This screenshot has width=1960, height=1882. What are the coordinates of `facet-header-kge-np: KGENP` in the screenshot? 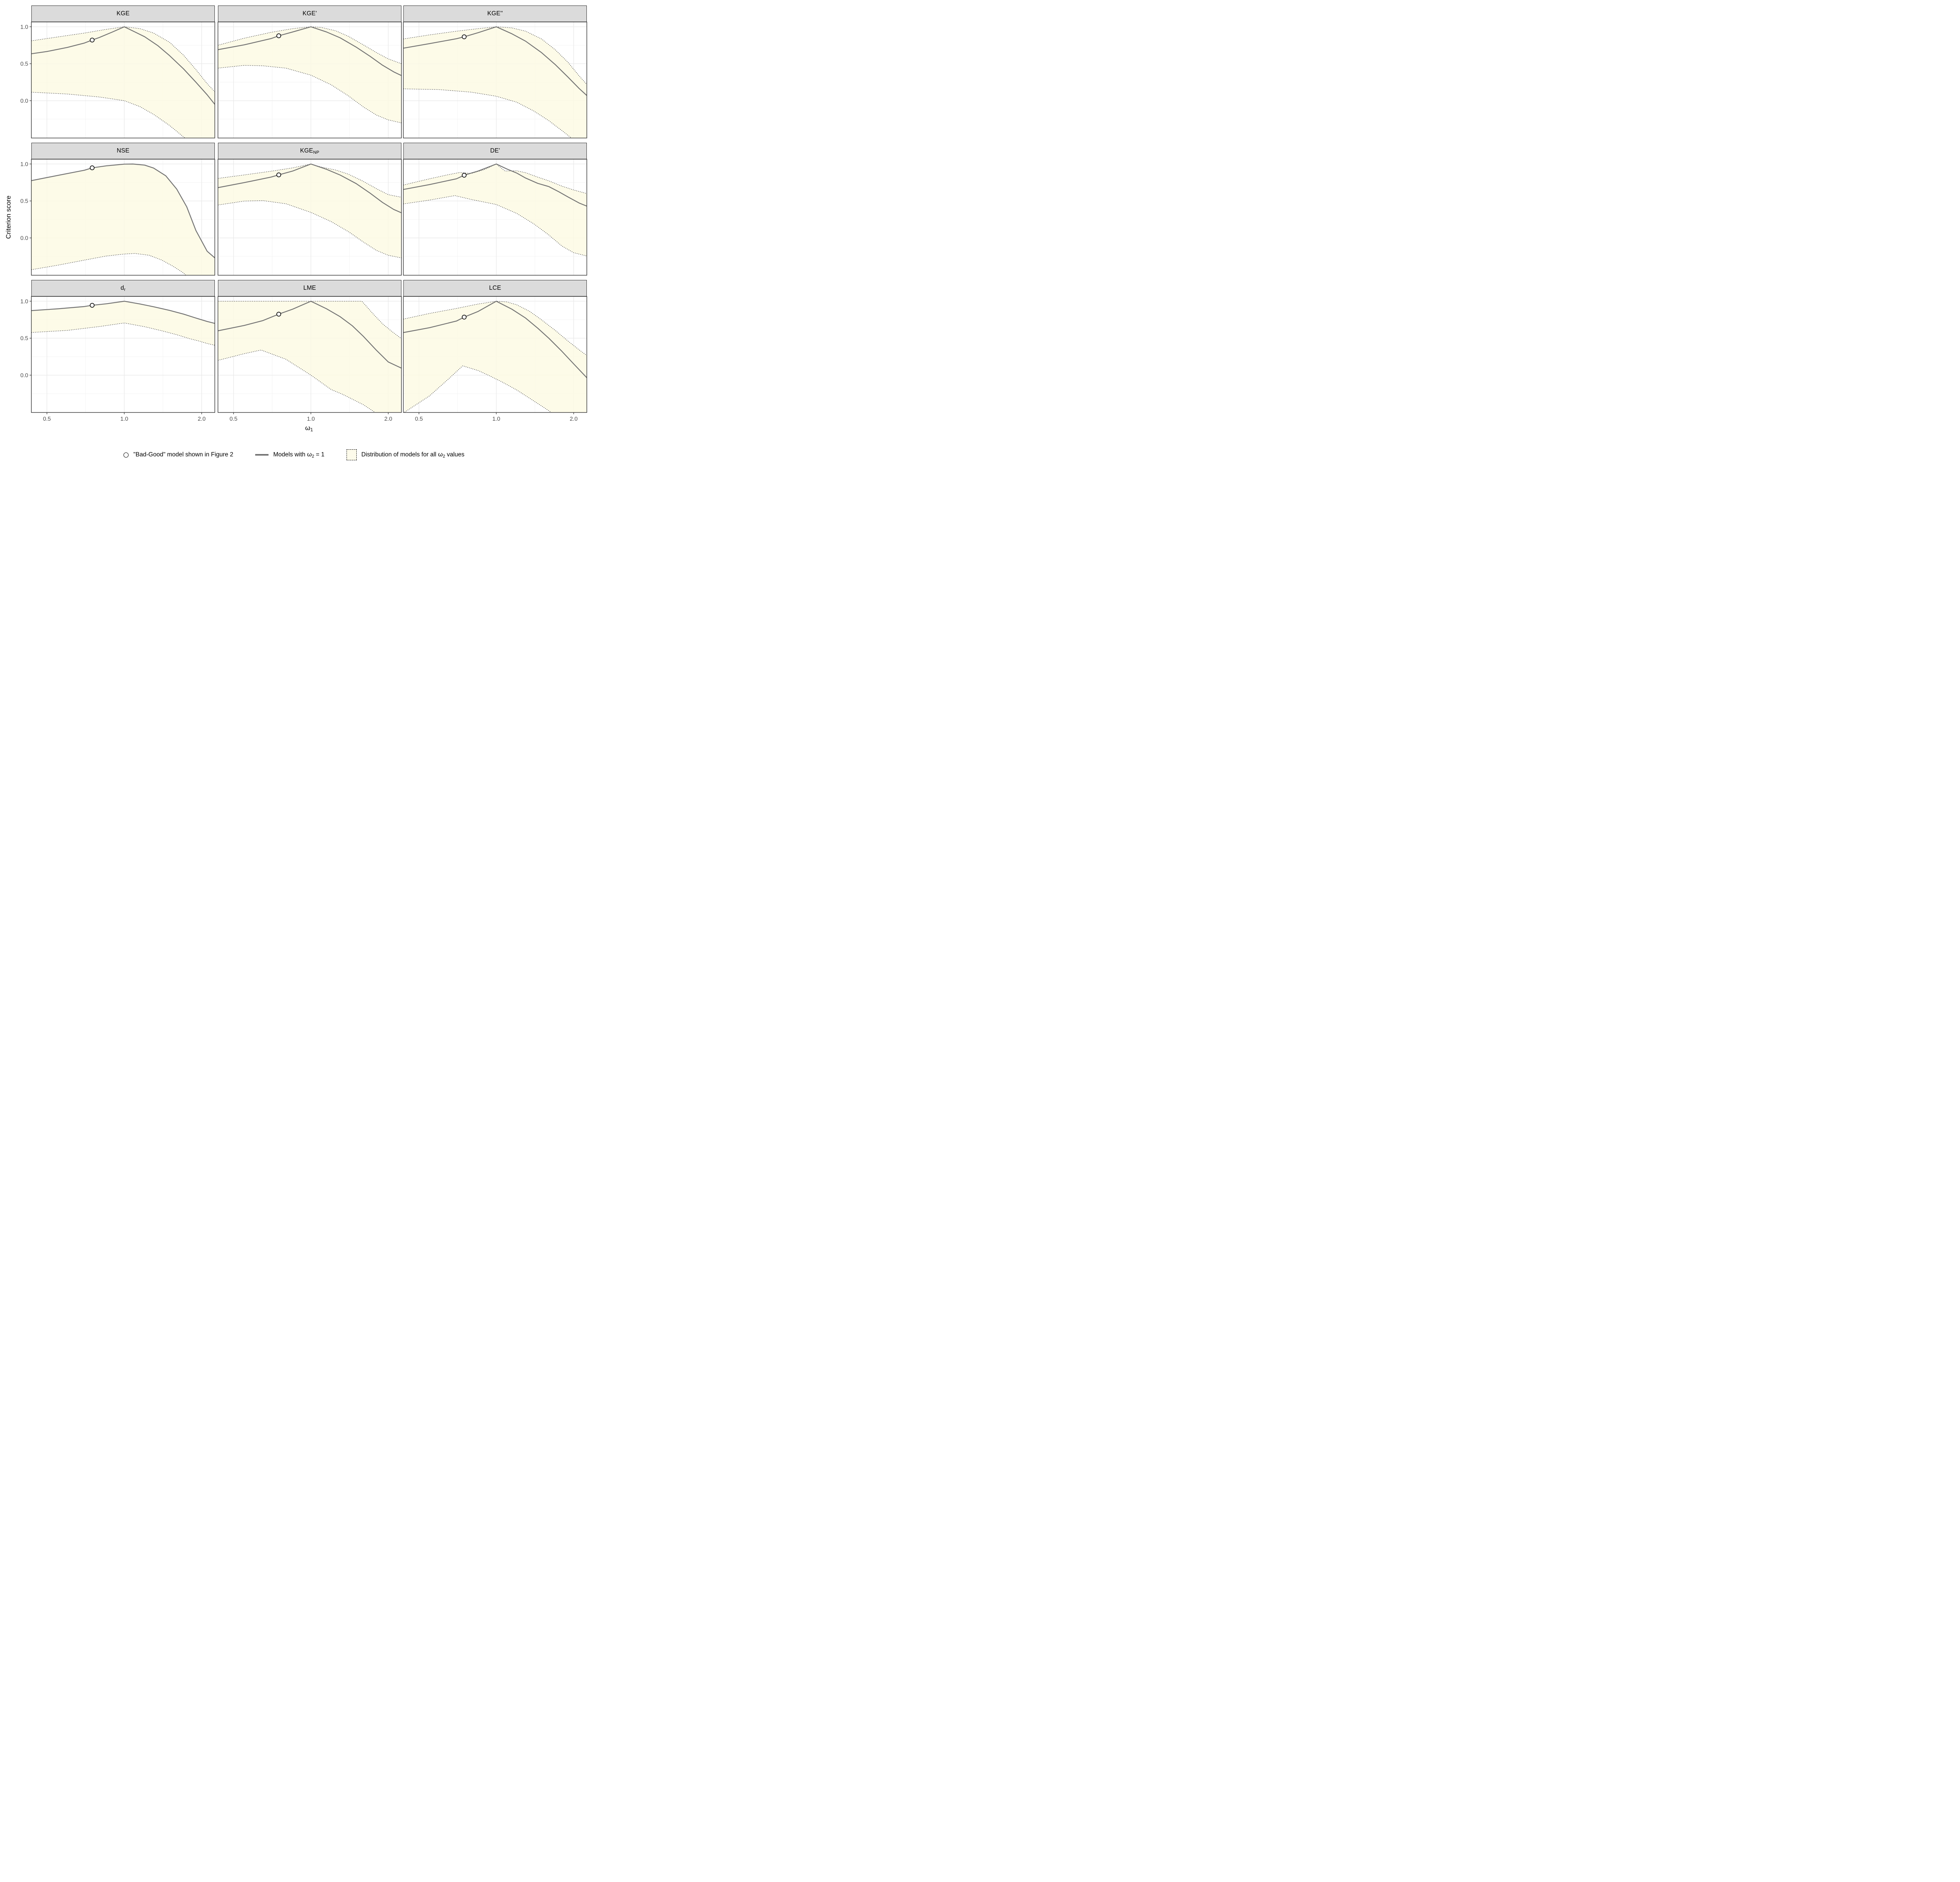 It's located at (309, 151).